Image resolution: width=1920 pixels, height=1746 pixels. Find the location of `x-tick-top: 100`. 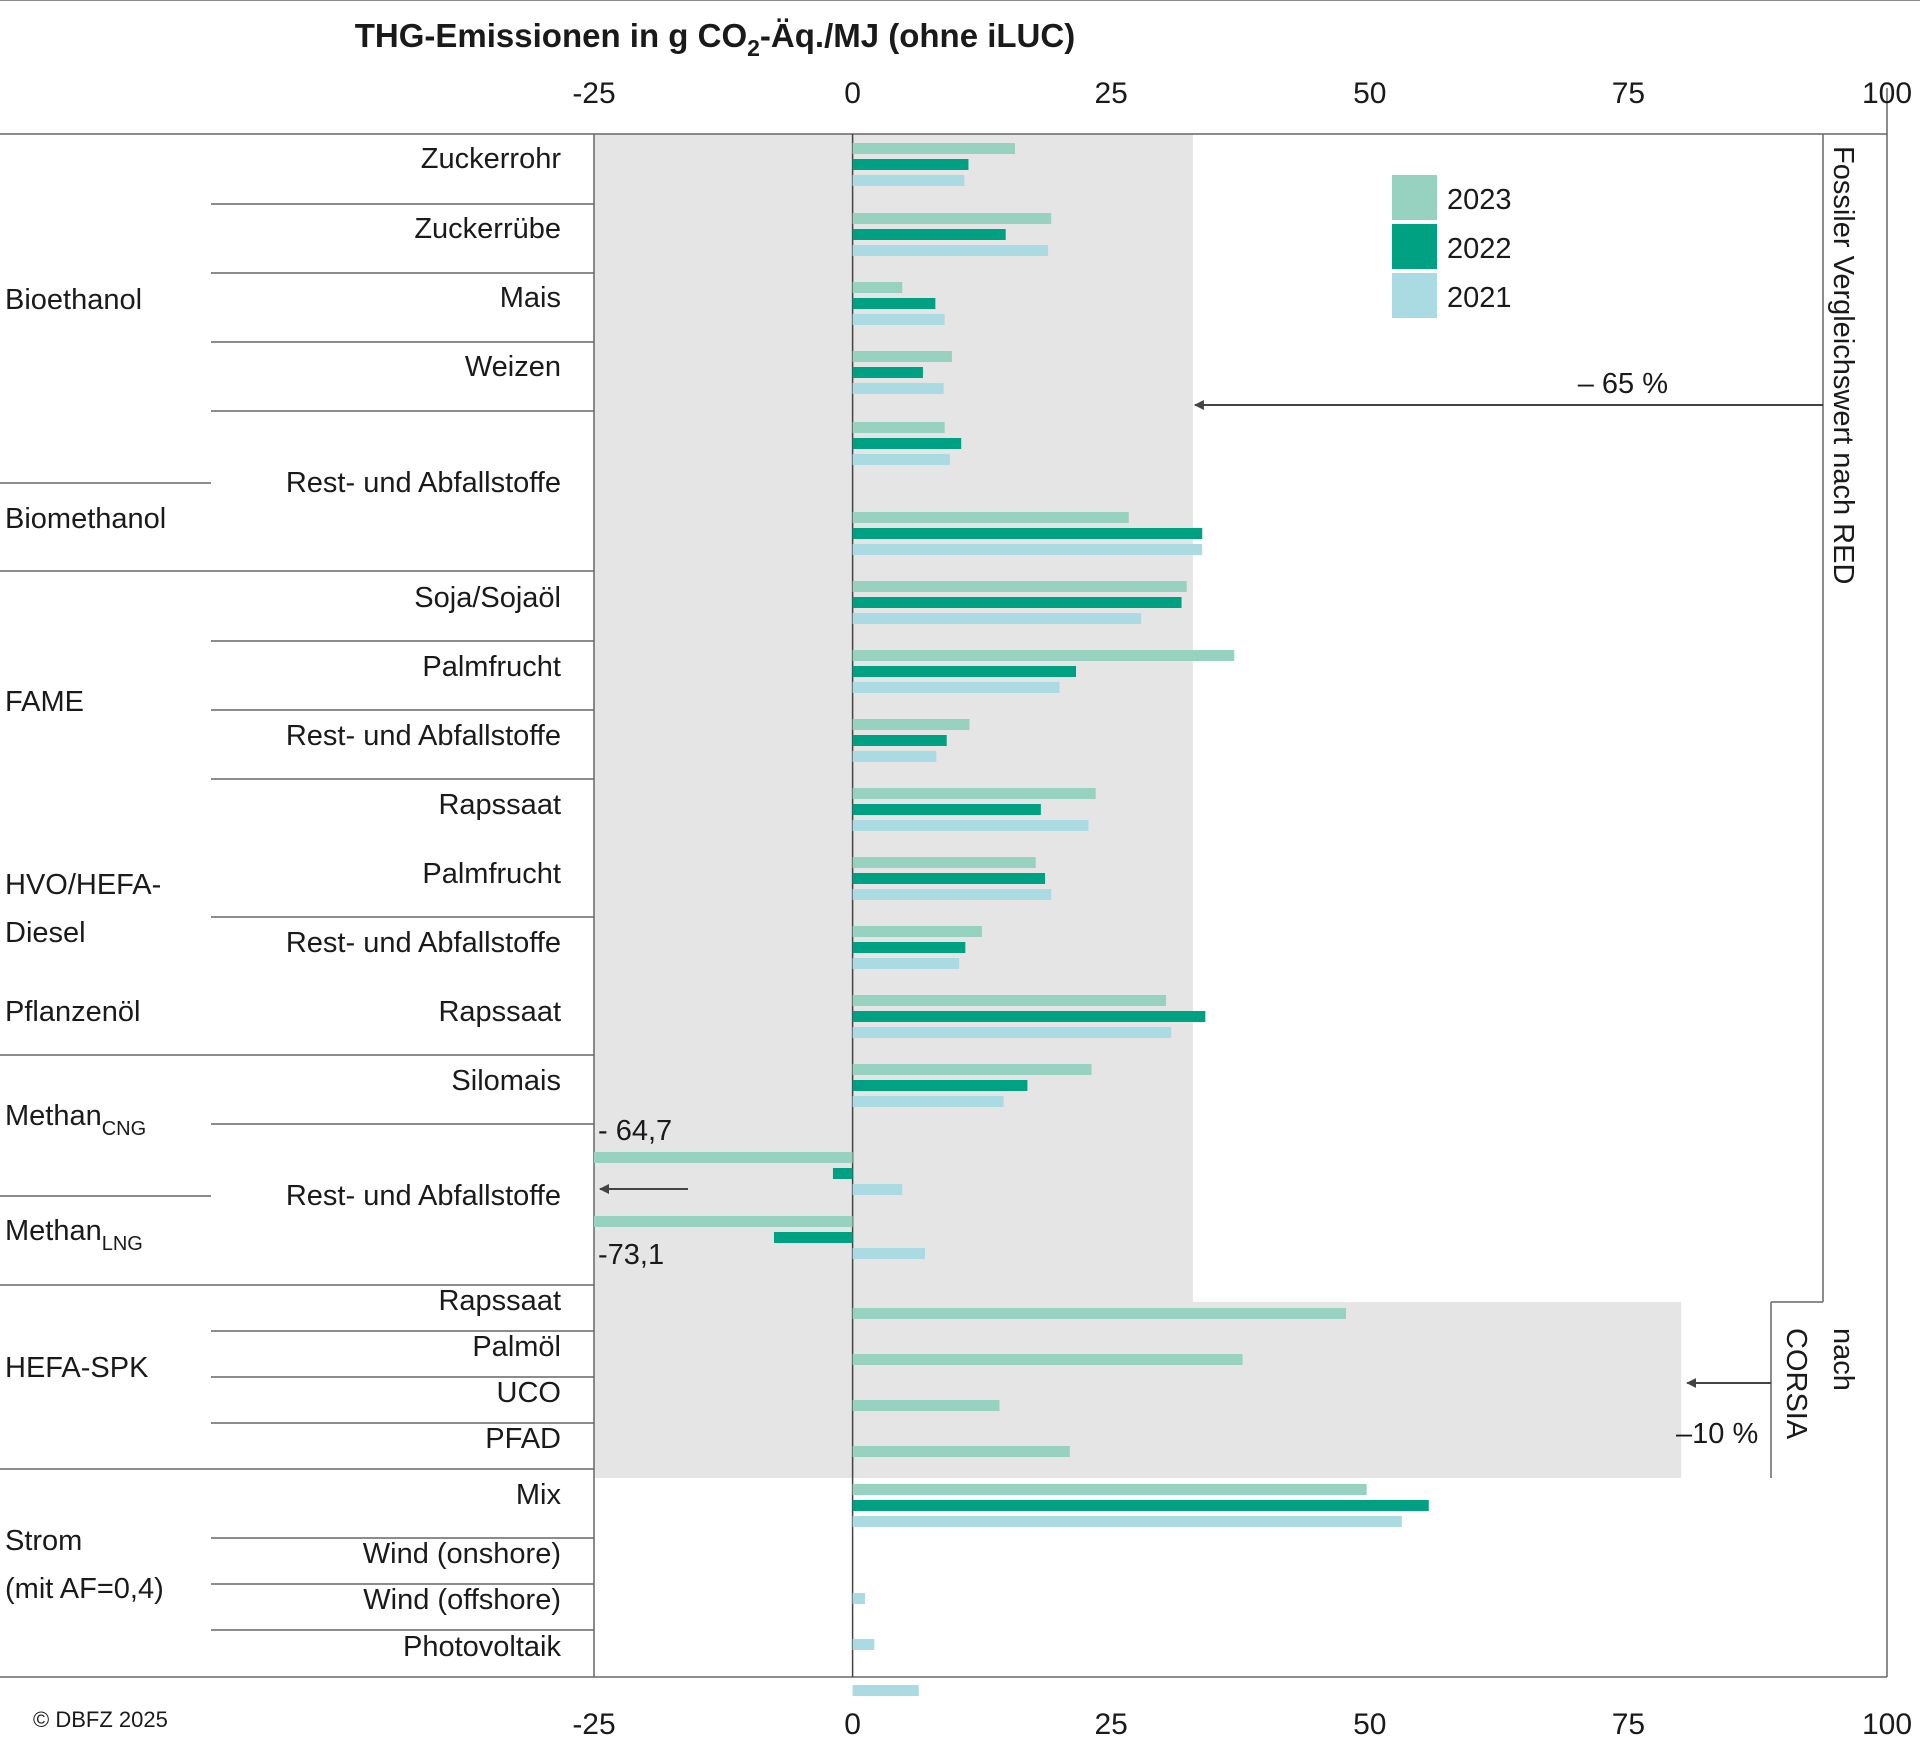

x-tick-top: 100 is located at coordinates (1887, 93).